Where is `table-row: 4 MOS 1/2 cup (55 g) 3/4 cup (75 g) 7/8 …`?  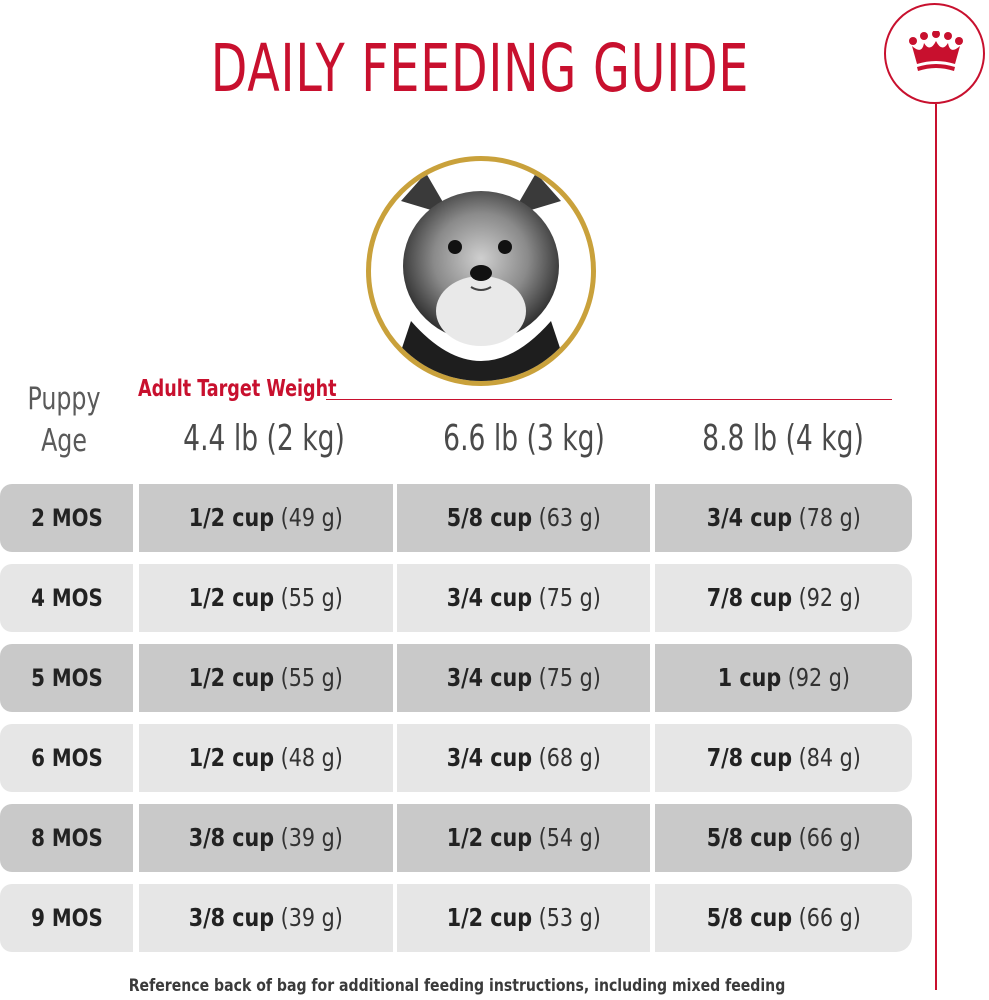 table-row: 4 MOS 1/2 cup (55 g) 3/4 cup (75 g) 7/8 … is located at coordinates (494, 598).